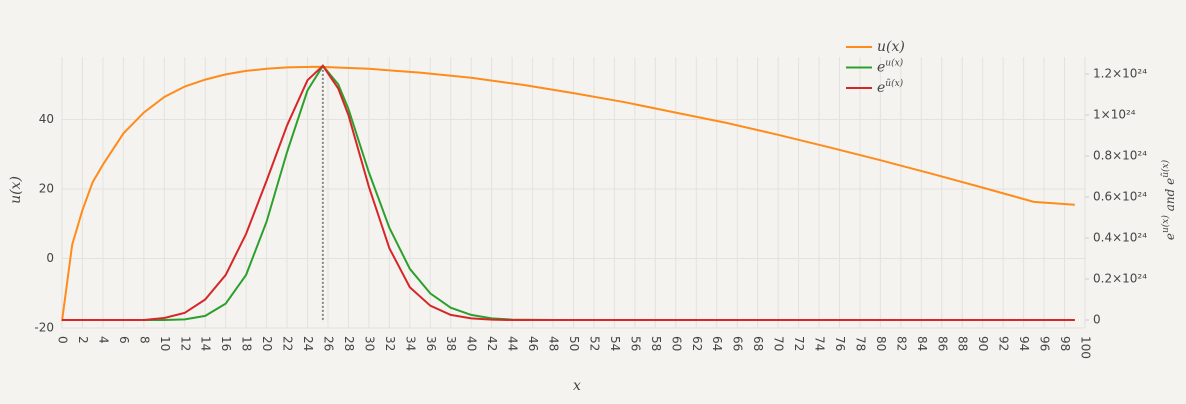  I want to click on x-tick-label: 28, so click(349, 343).